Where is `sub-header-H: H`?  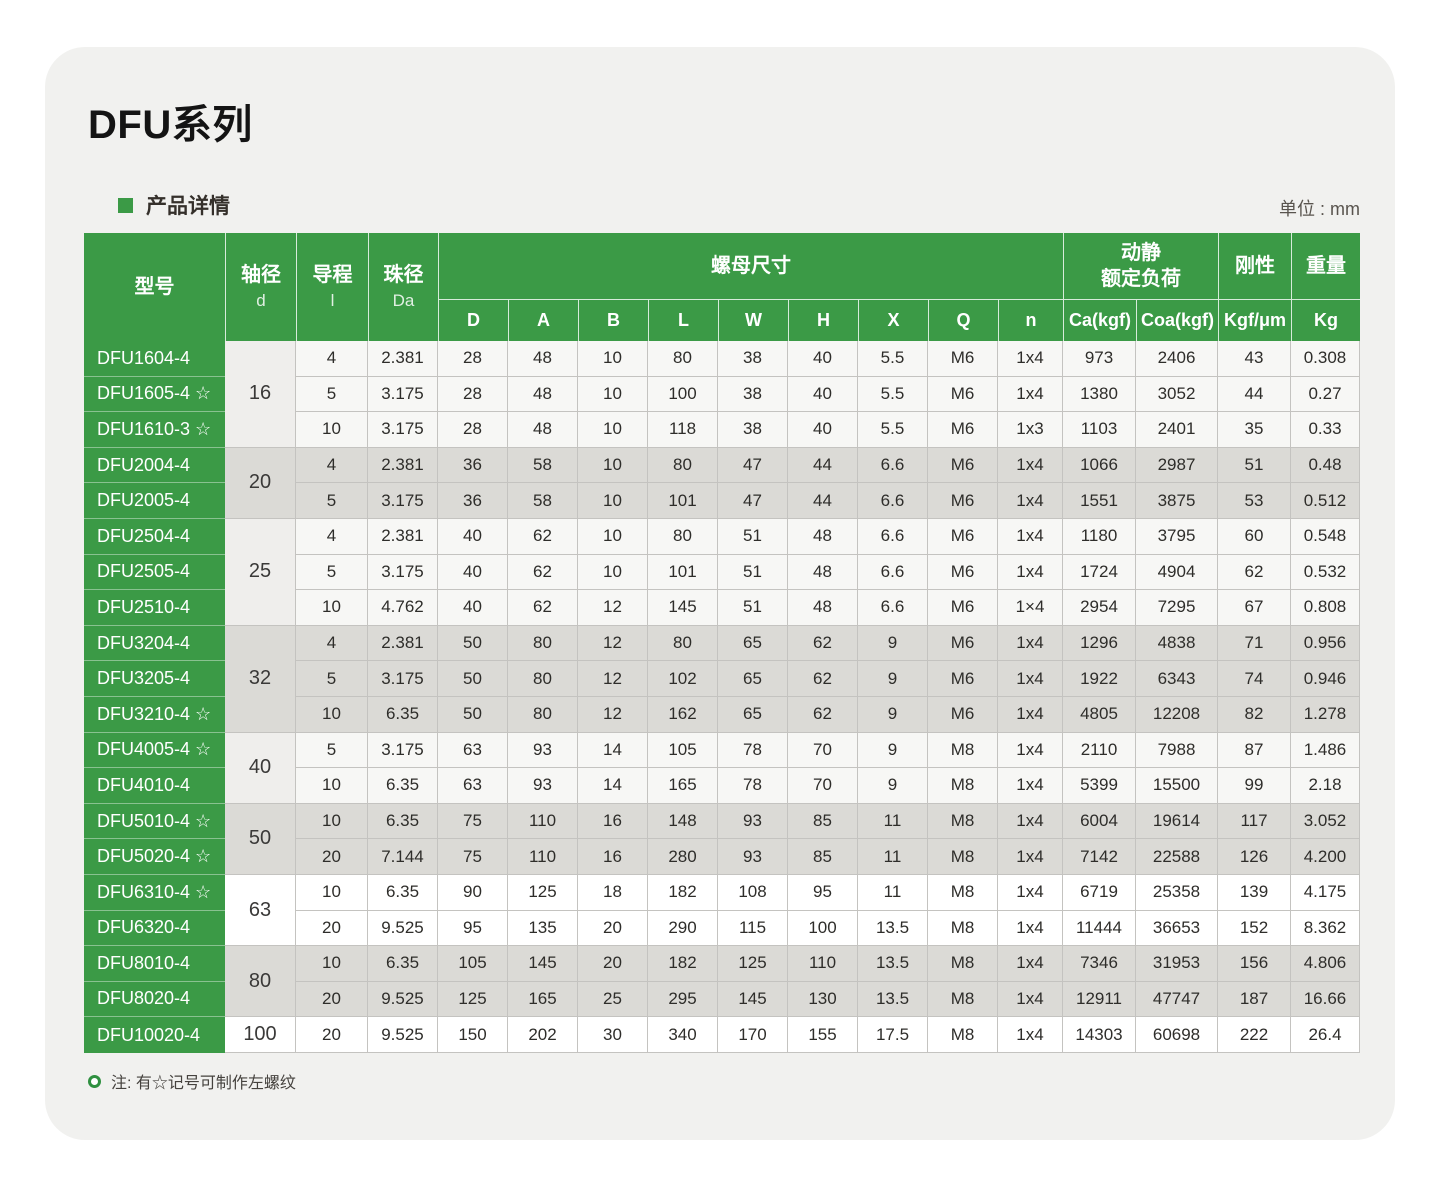
sub-header-H: H is located at coordinates (823, 320).